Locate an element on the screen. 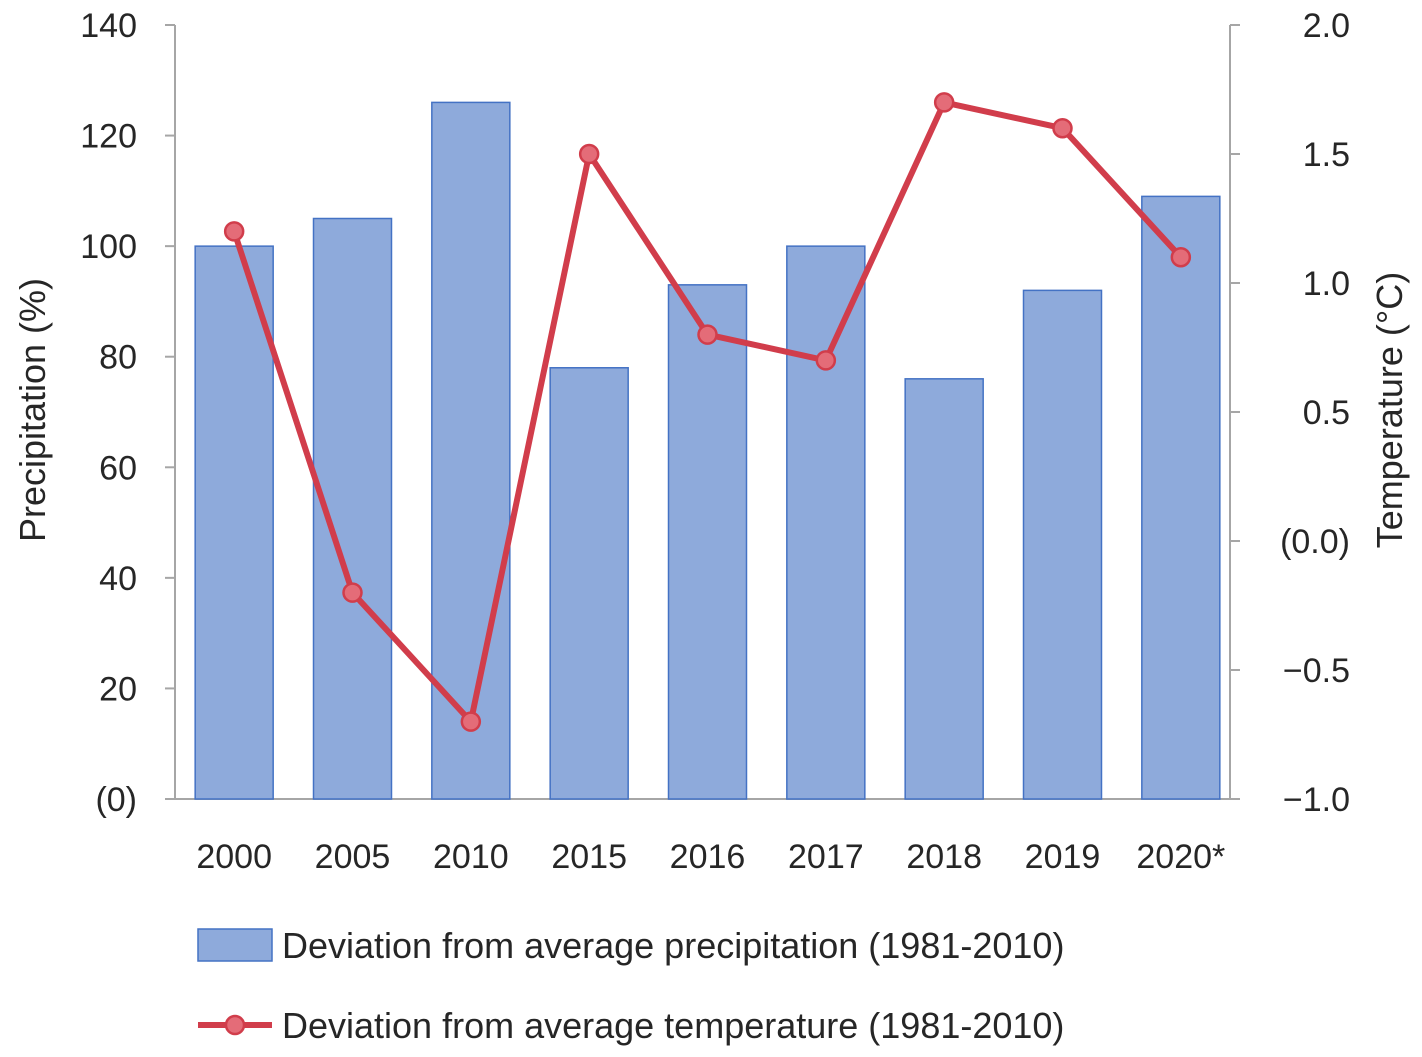 This screenshot has width=1422, height=1057. x-tick-label: 2005 is located at coordinates (353, 857).